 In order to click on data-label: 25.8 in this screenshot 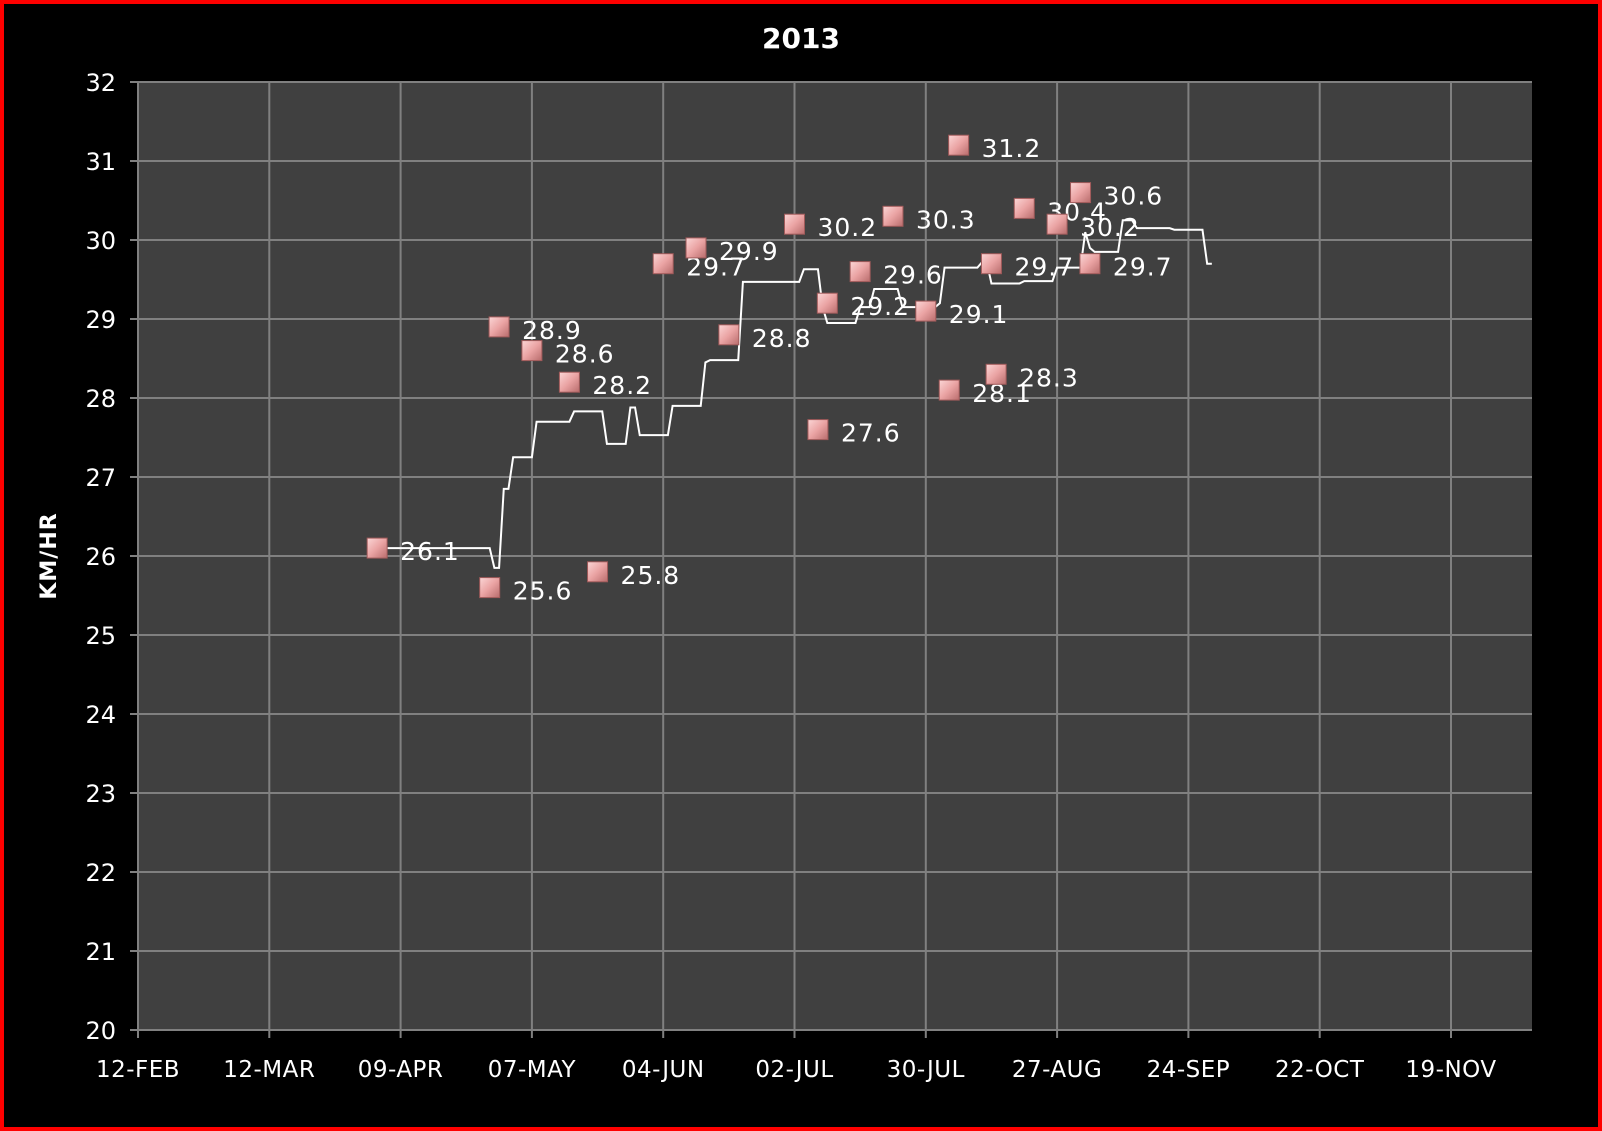, I will do `click(651, 575)`.